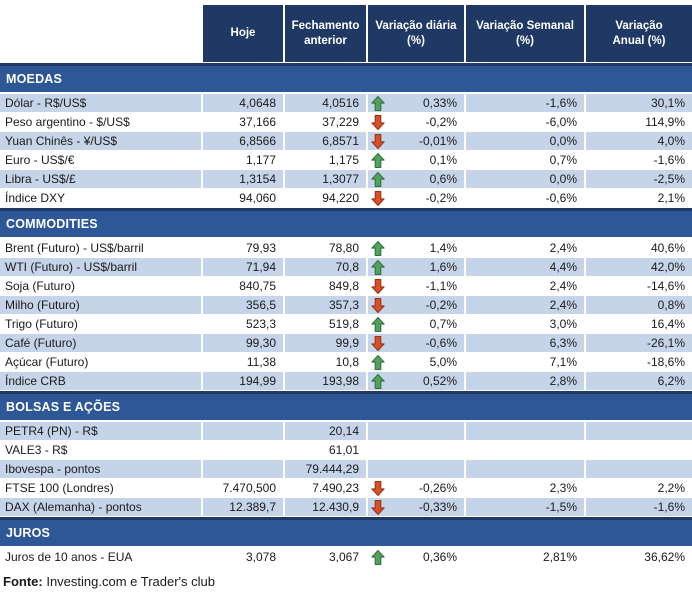 This screenshot has width=692, height=609. What do you see at coordinates (326, 198) in the screenshot?
I see `cell-fechamento: 94,220` at bounding box center [326, 198].